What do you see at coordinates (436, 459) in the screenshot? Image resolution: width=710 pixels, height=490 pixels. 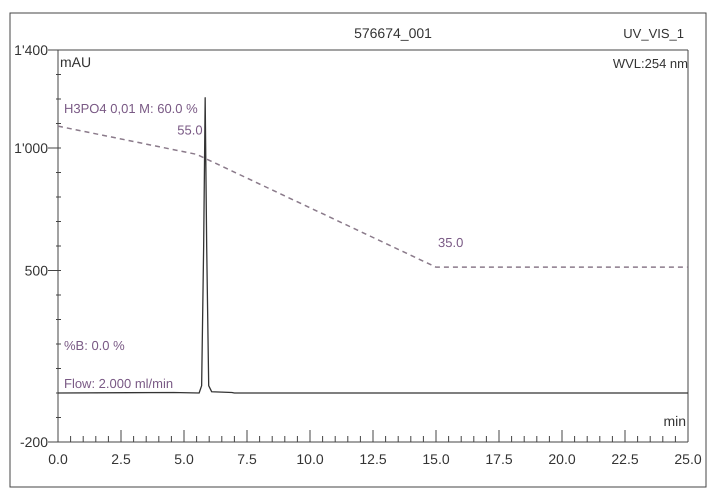 I see `x-tick-label: 15.0` at bounding box center [436, 459].